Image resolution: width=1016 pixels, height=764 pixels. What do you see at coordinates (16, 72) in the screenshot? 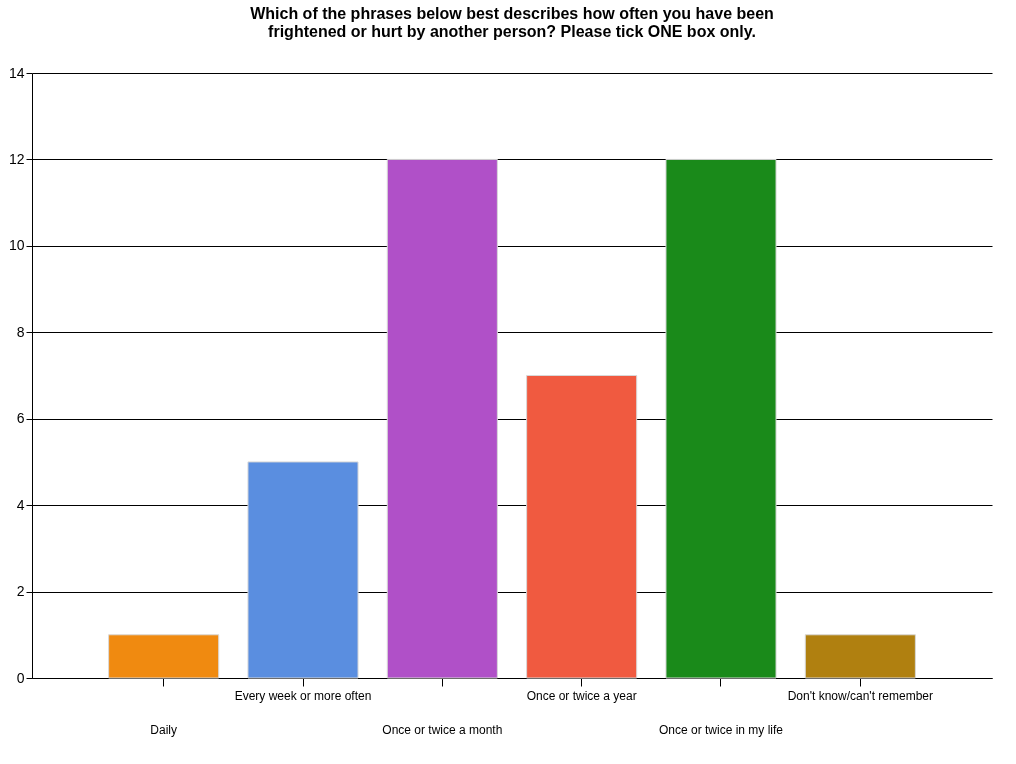
I see `y-tick-label: 14` at bounding box center [16, 72].